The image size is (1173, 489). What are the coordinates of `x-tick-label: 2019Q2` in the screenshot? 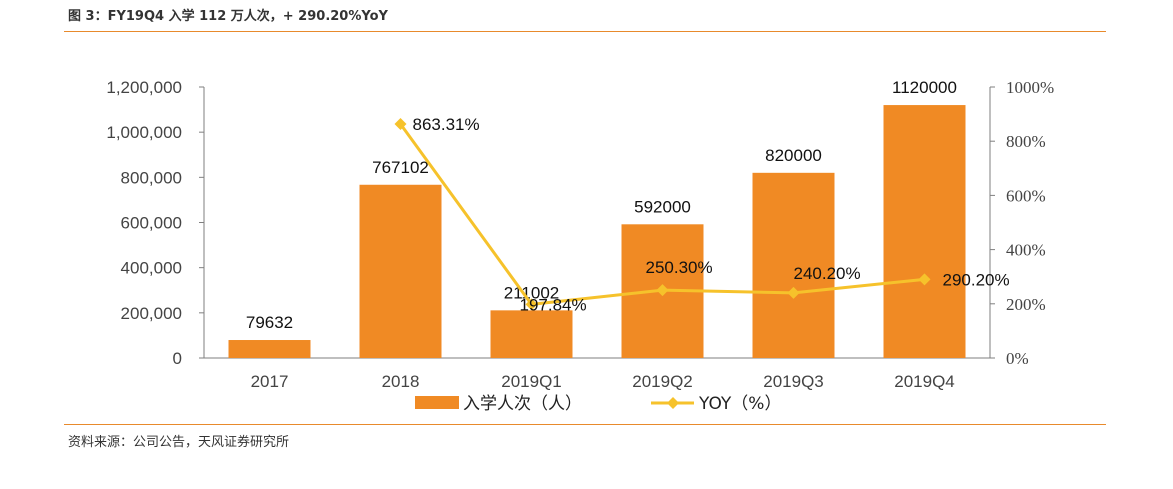 It's located at (662, 381).